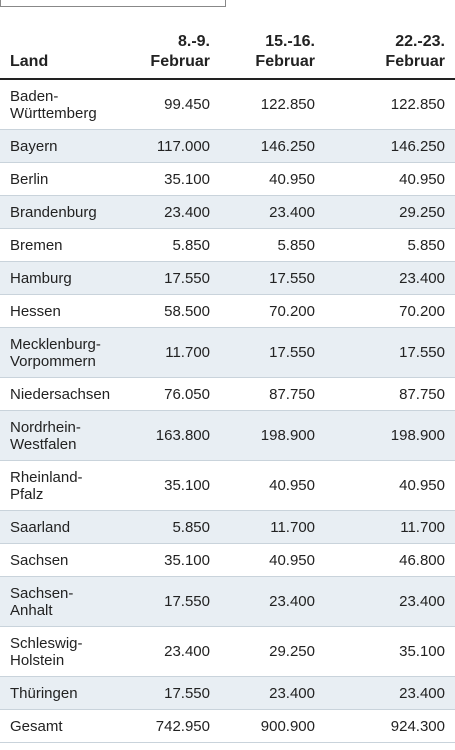 This screenshot has width=455, height=750. Describe the element at coordinates (272, 726) in the screenshot. I see `value-cell: 900.900` at that location.